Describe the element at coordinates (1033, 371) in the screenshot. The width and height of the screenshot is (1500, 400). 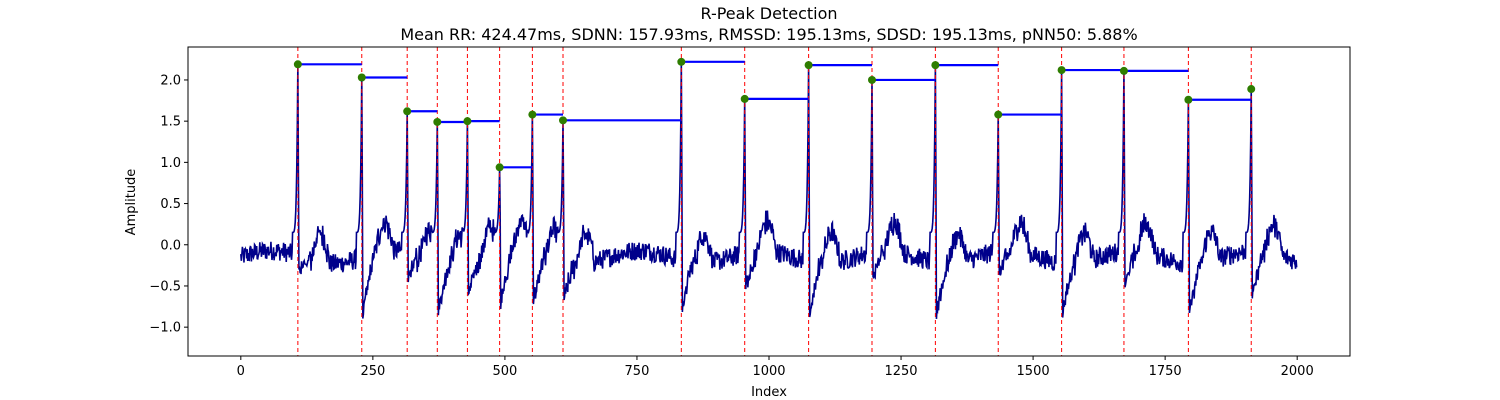
I see `x-tick-label: 1500` at that location.